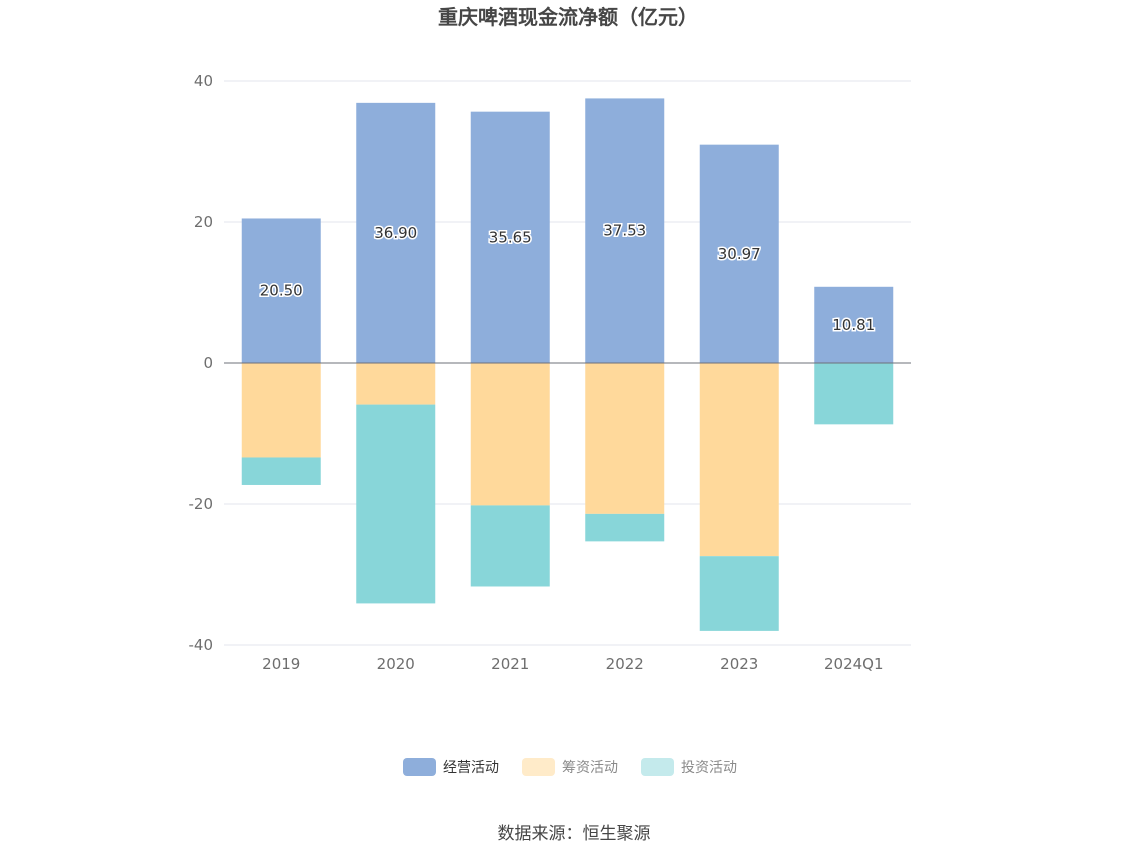  Describe the element at coordinates (281, 664) in the screenshot. I see `x-tick-label: 2019` at that location.